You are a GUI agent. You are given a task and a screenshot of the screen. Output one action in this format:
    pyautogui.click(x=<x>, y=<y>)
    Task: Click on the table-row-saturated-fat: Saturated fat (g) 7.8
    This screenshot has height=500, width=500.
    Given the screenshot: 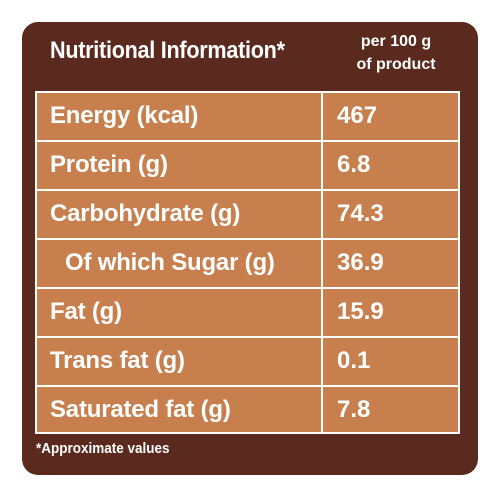 What is the action you would take?
    pyautogui.click(x=247, y=411)
    